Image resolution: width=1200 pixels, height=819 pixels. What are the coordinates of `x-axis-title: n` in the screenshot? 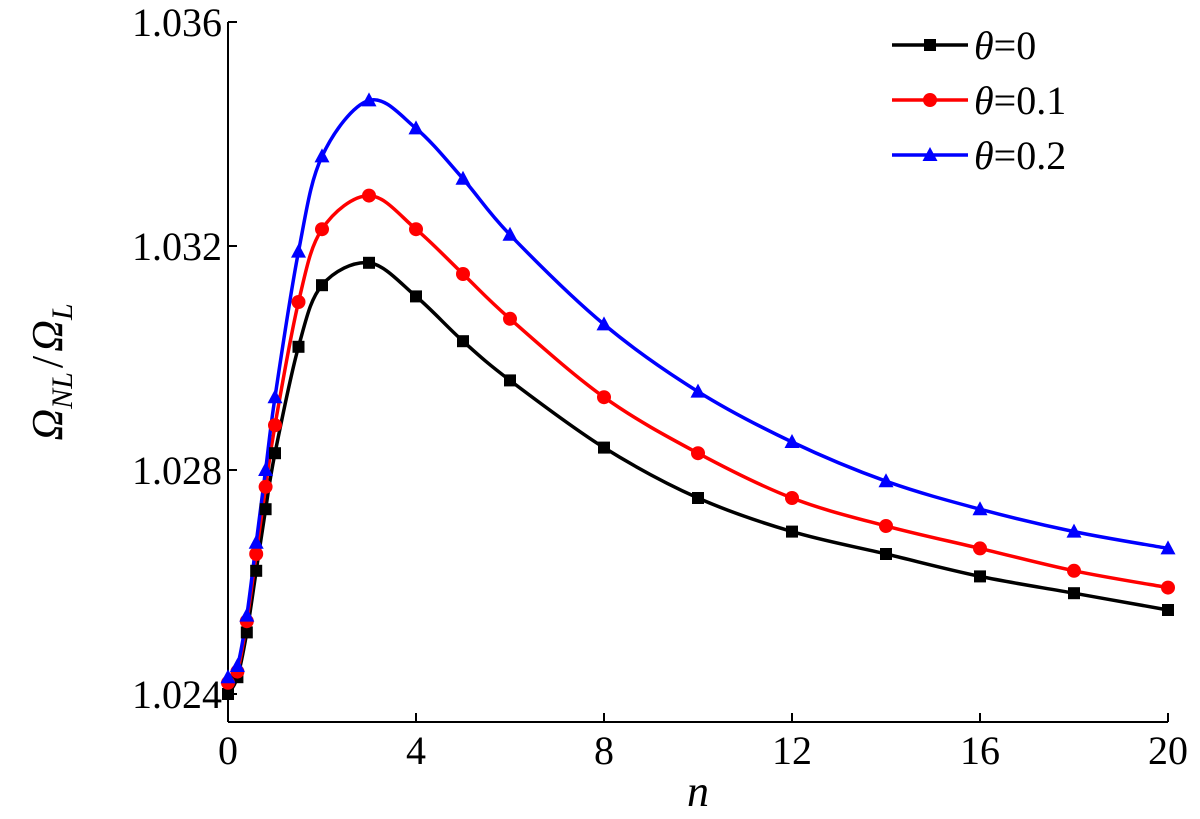 It's located at (698, 791).